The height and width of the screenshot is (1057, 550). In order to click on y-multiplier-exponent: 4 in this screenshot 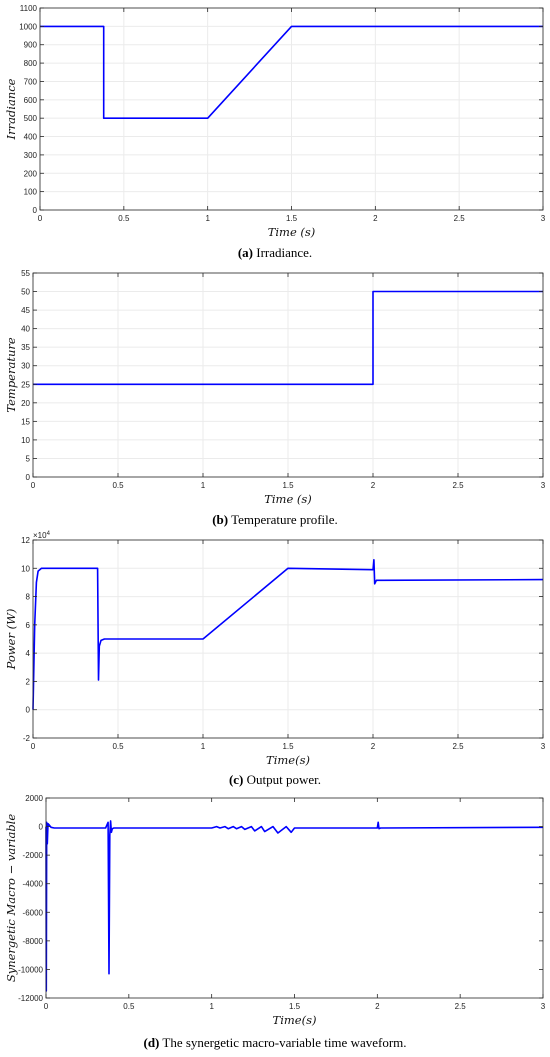, I will do `click(49, 534)`.